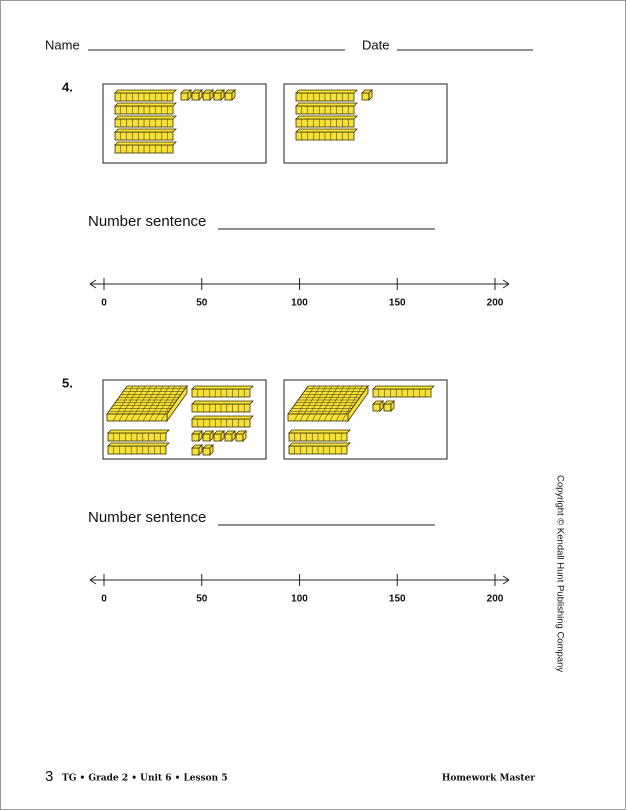 The width and height of the screenshot is (626, 810). Describe the element at coordinates (299, 303) in the screenshot. I see `tick-label: 100` at that location.